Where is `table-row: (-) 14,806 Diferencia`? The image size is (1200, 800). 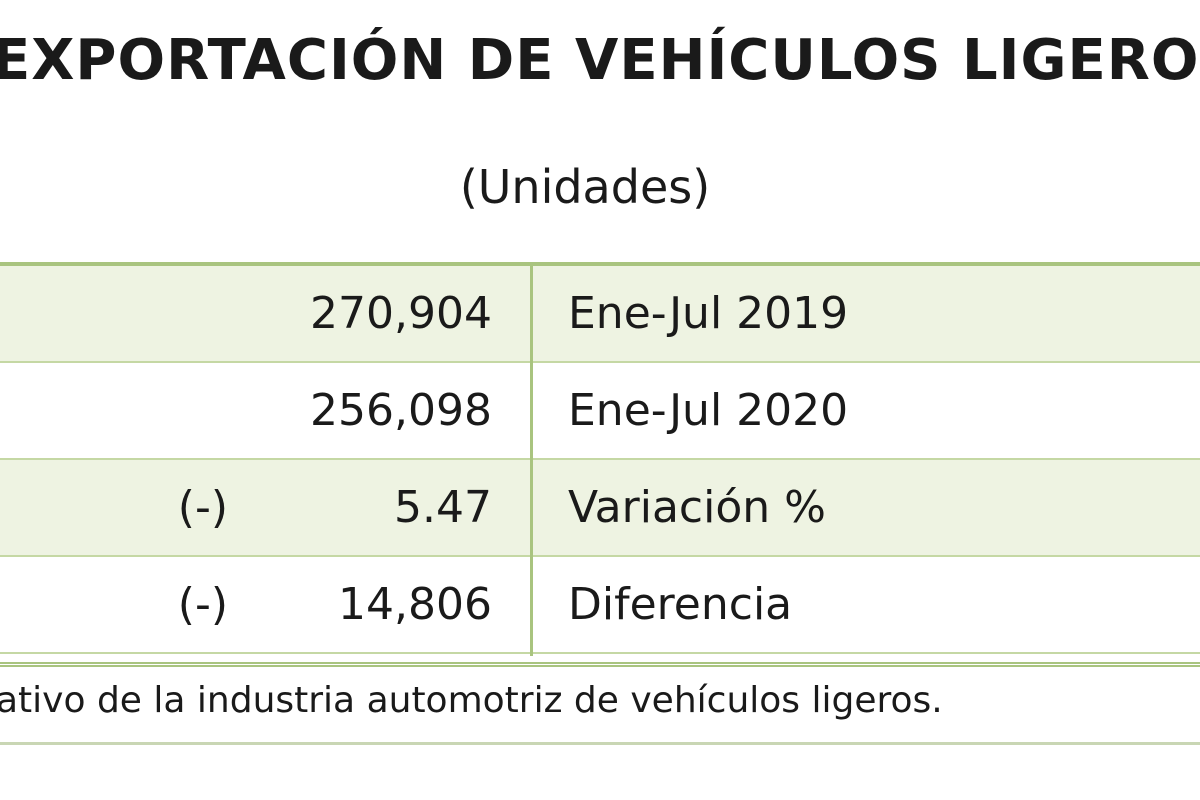 table-row: (-) 14,806 Diferencia is located at coordinates (600, 605).